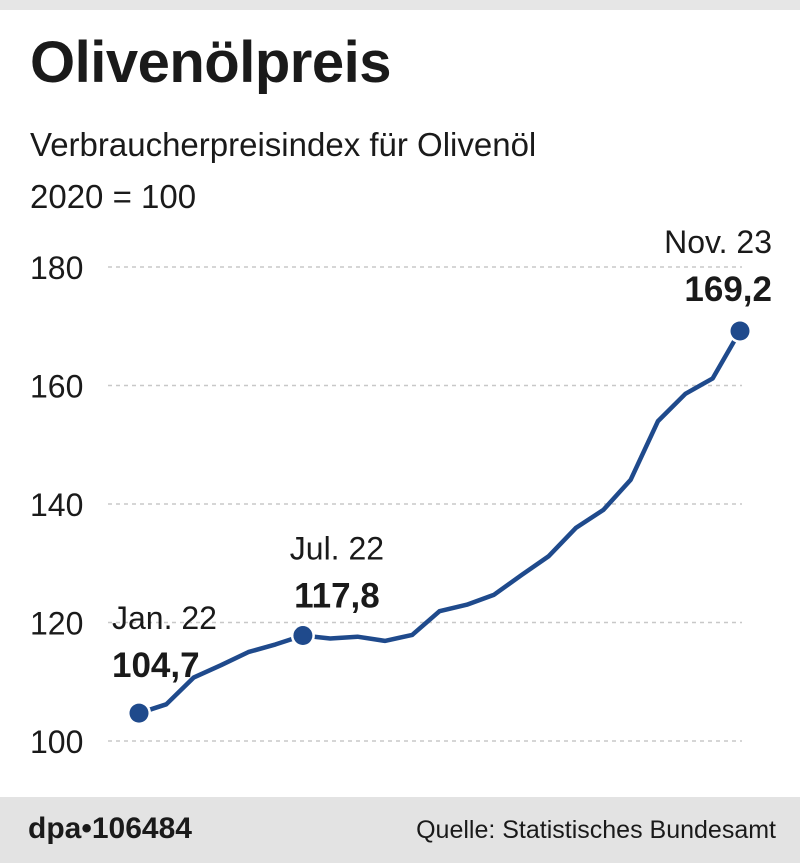 The image size is (800, 863). I want to click on annotation-value-1: 117,8, so click(337, 596).